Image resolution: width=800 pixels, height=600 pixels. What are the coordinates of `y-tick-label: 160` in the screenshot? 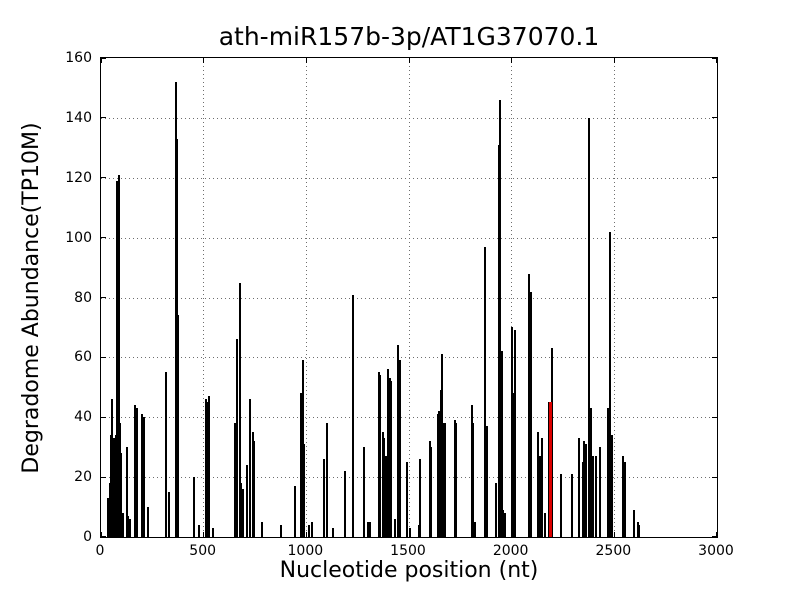 It's located at (78, 58).